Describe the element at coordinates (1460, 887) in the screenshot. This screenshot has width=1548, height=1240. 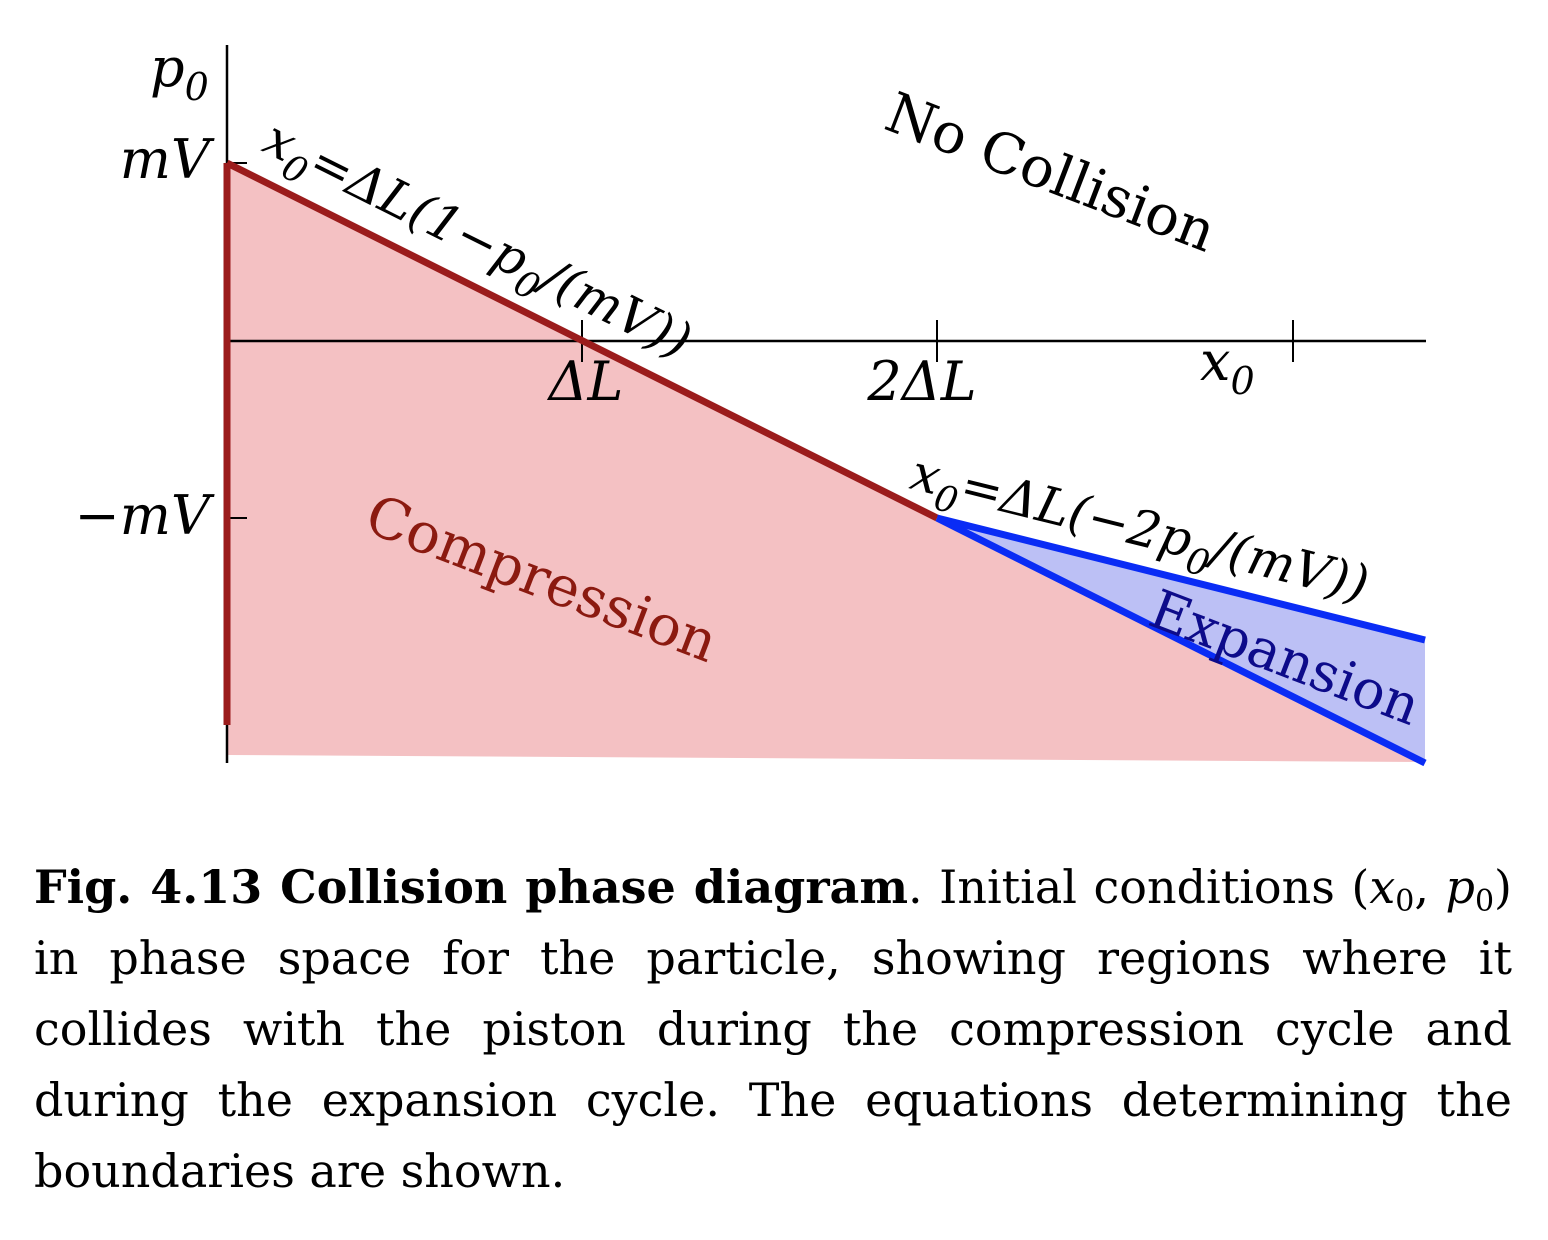
I see `caption-p-var: p` at that location.